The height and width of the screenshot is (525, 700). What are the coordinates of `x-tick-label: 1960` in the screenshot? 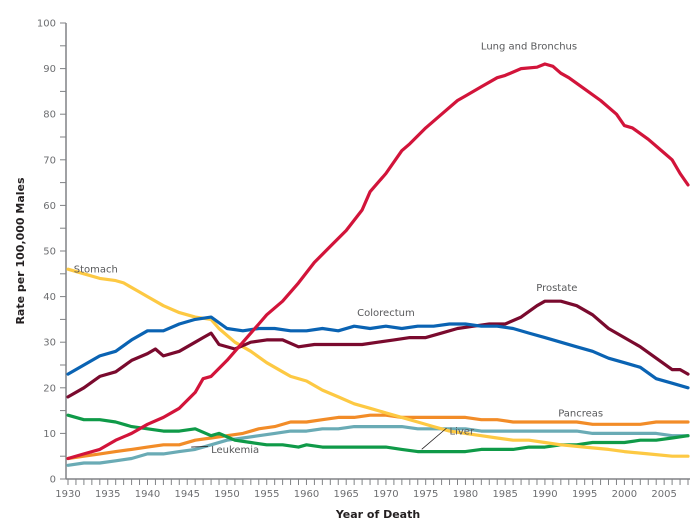 It's located at (306, 494).